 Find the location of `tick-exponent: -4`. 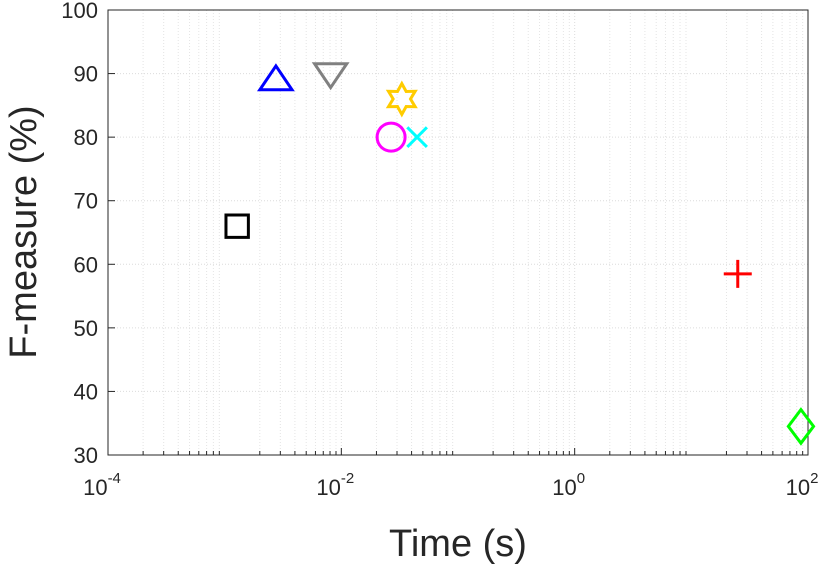

tick-exponent: -4 is located at coordinates (114, 478).